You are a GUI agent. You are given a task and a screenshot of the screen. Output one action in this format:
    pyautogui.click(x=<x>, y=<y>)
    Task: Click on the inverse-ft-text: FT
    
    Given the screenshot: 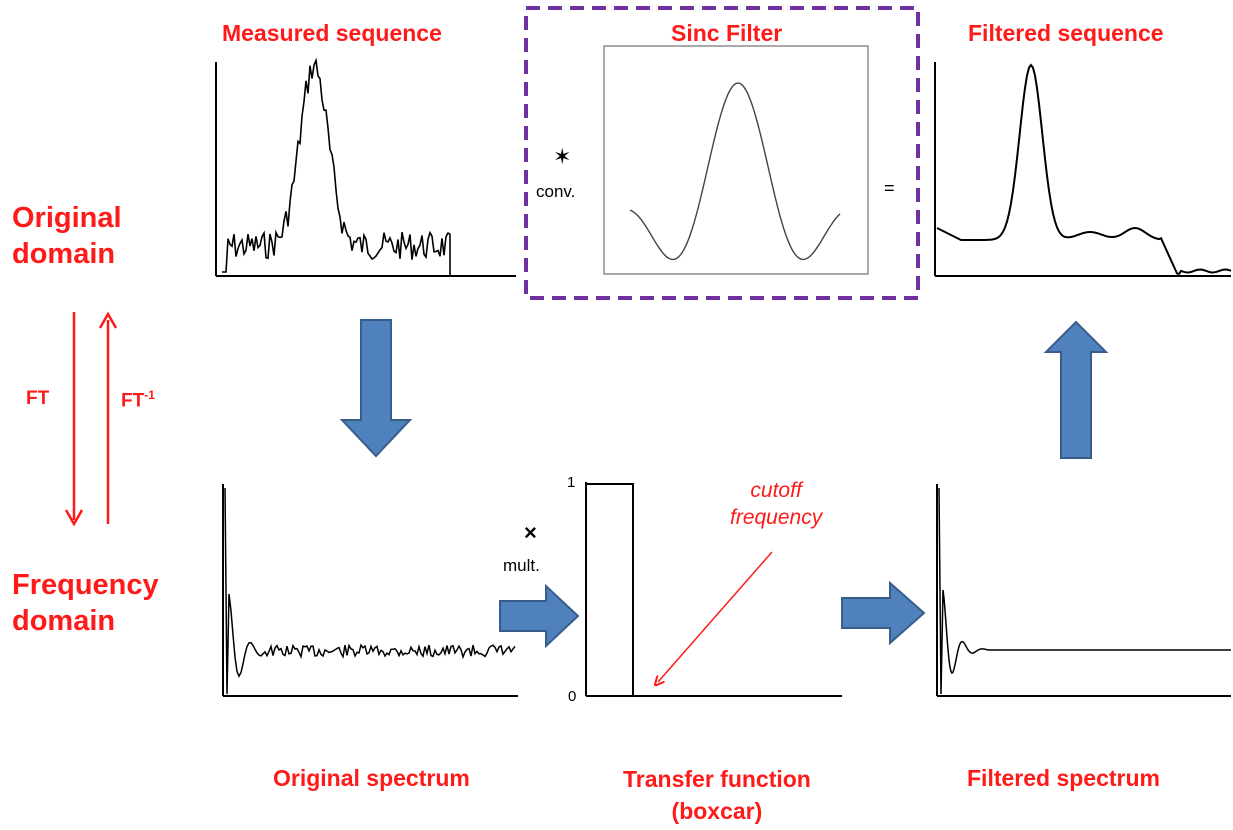 What is the action you would take?
    pyautogui.click(x=133, y=401)
    